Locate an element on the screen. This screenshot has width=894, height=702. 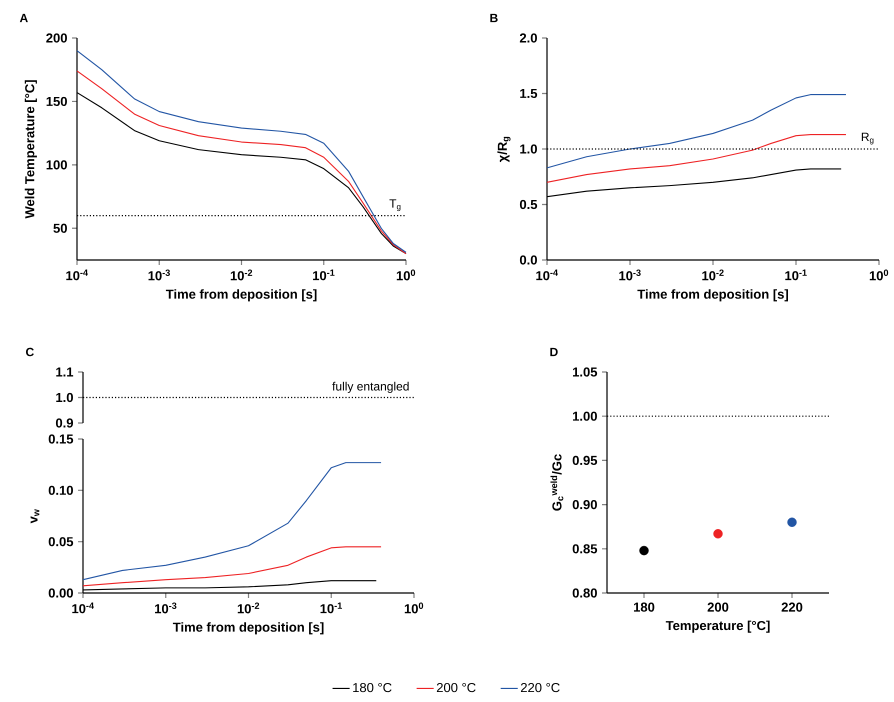
y-tick-label: 0.9 is located at coordinates (65, 423).